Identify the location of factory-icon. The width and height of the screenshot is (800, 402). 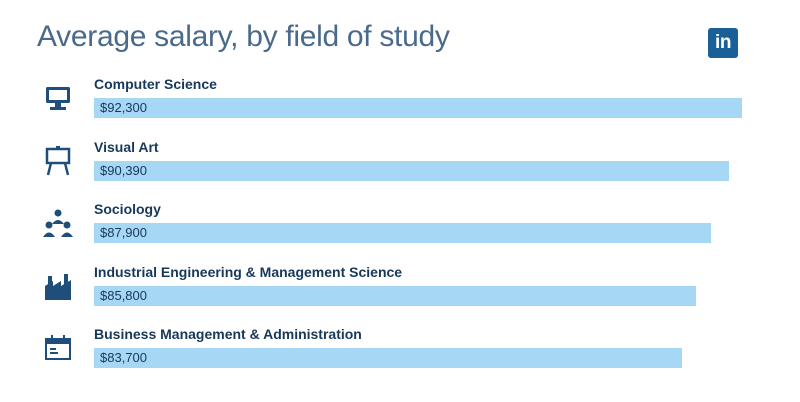
(58, 286).